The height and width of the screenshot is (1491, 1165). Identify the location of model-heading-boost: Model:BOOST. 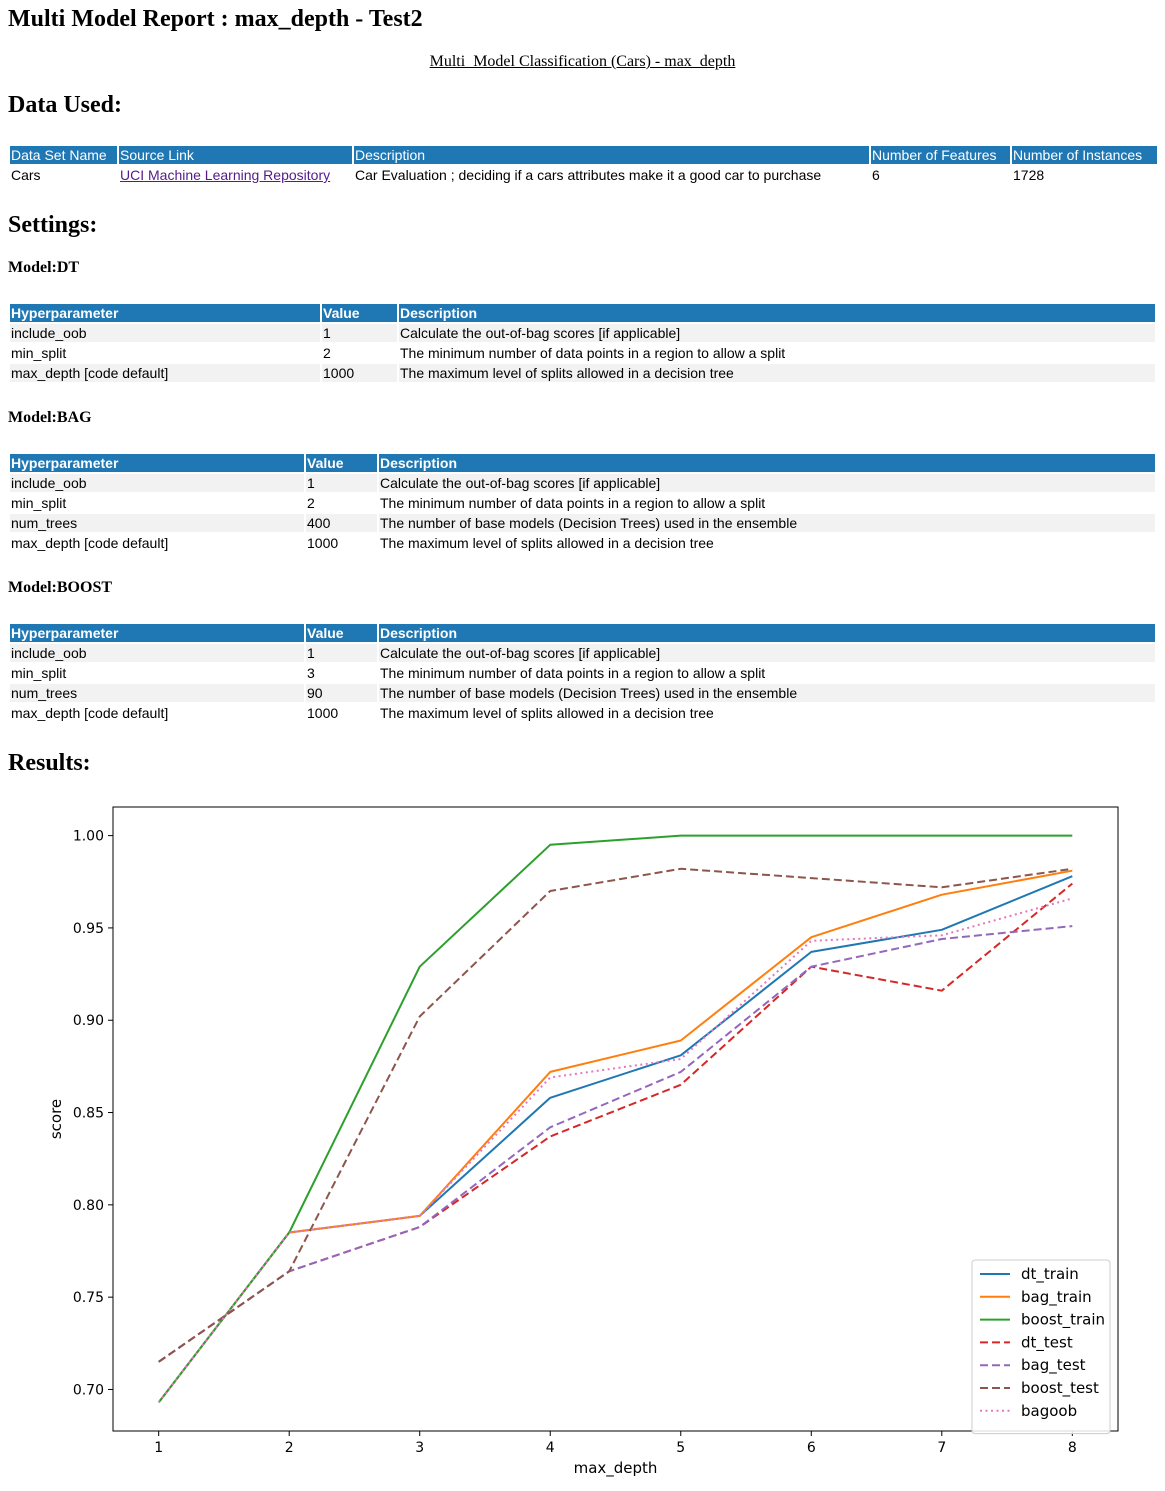
(60, 587).